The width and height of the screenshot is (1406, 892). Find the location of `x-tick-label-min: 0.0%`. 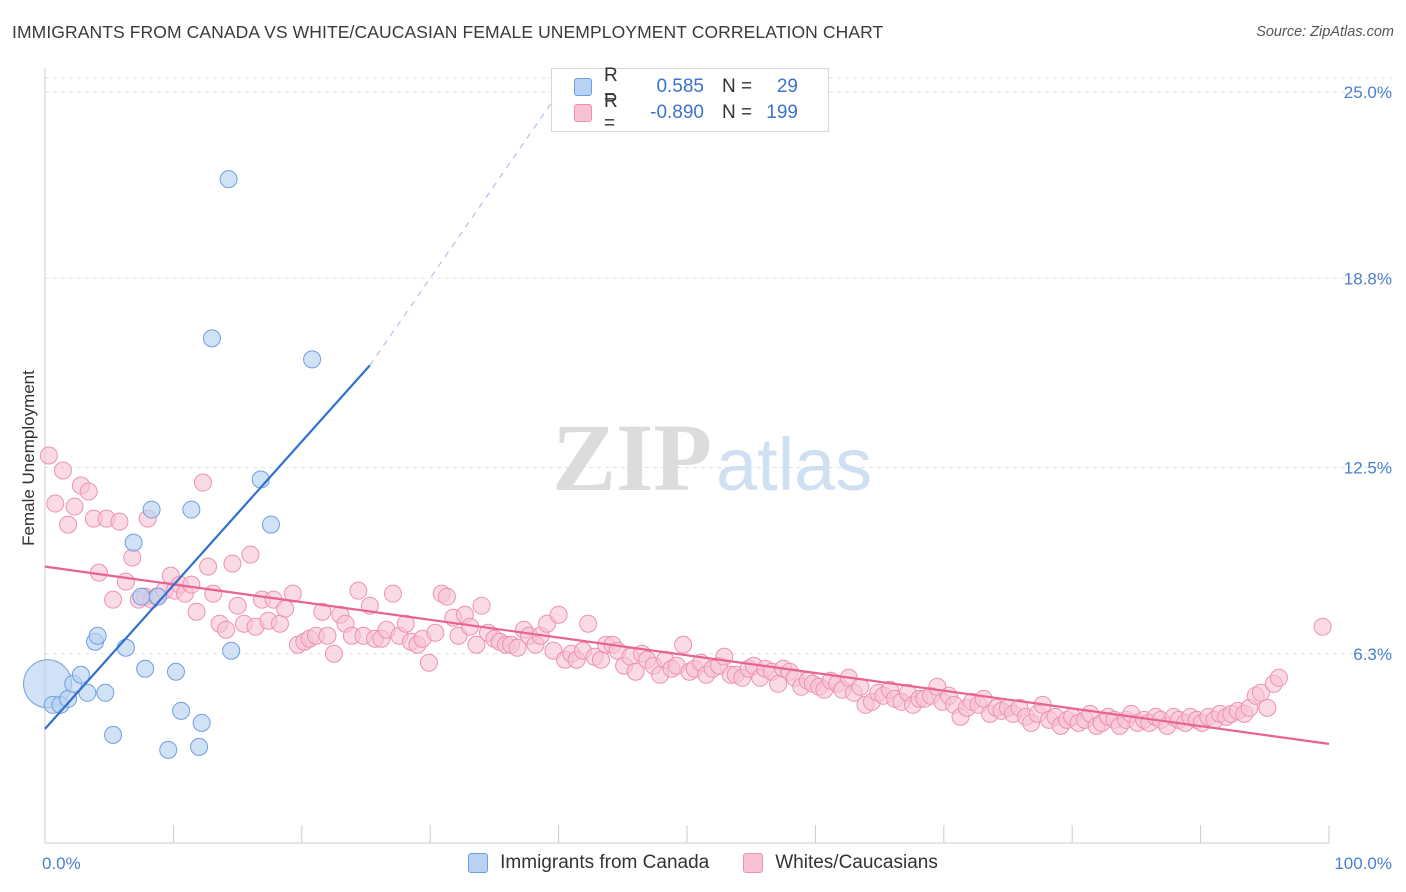

x-tick-label-min: 0.0% is located at coordinates (61, 863).